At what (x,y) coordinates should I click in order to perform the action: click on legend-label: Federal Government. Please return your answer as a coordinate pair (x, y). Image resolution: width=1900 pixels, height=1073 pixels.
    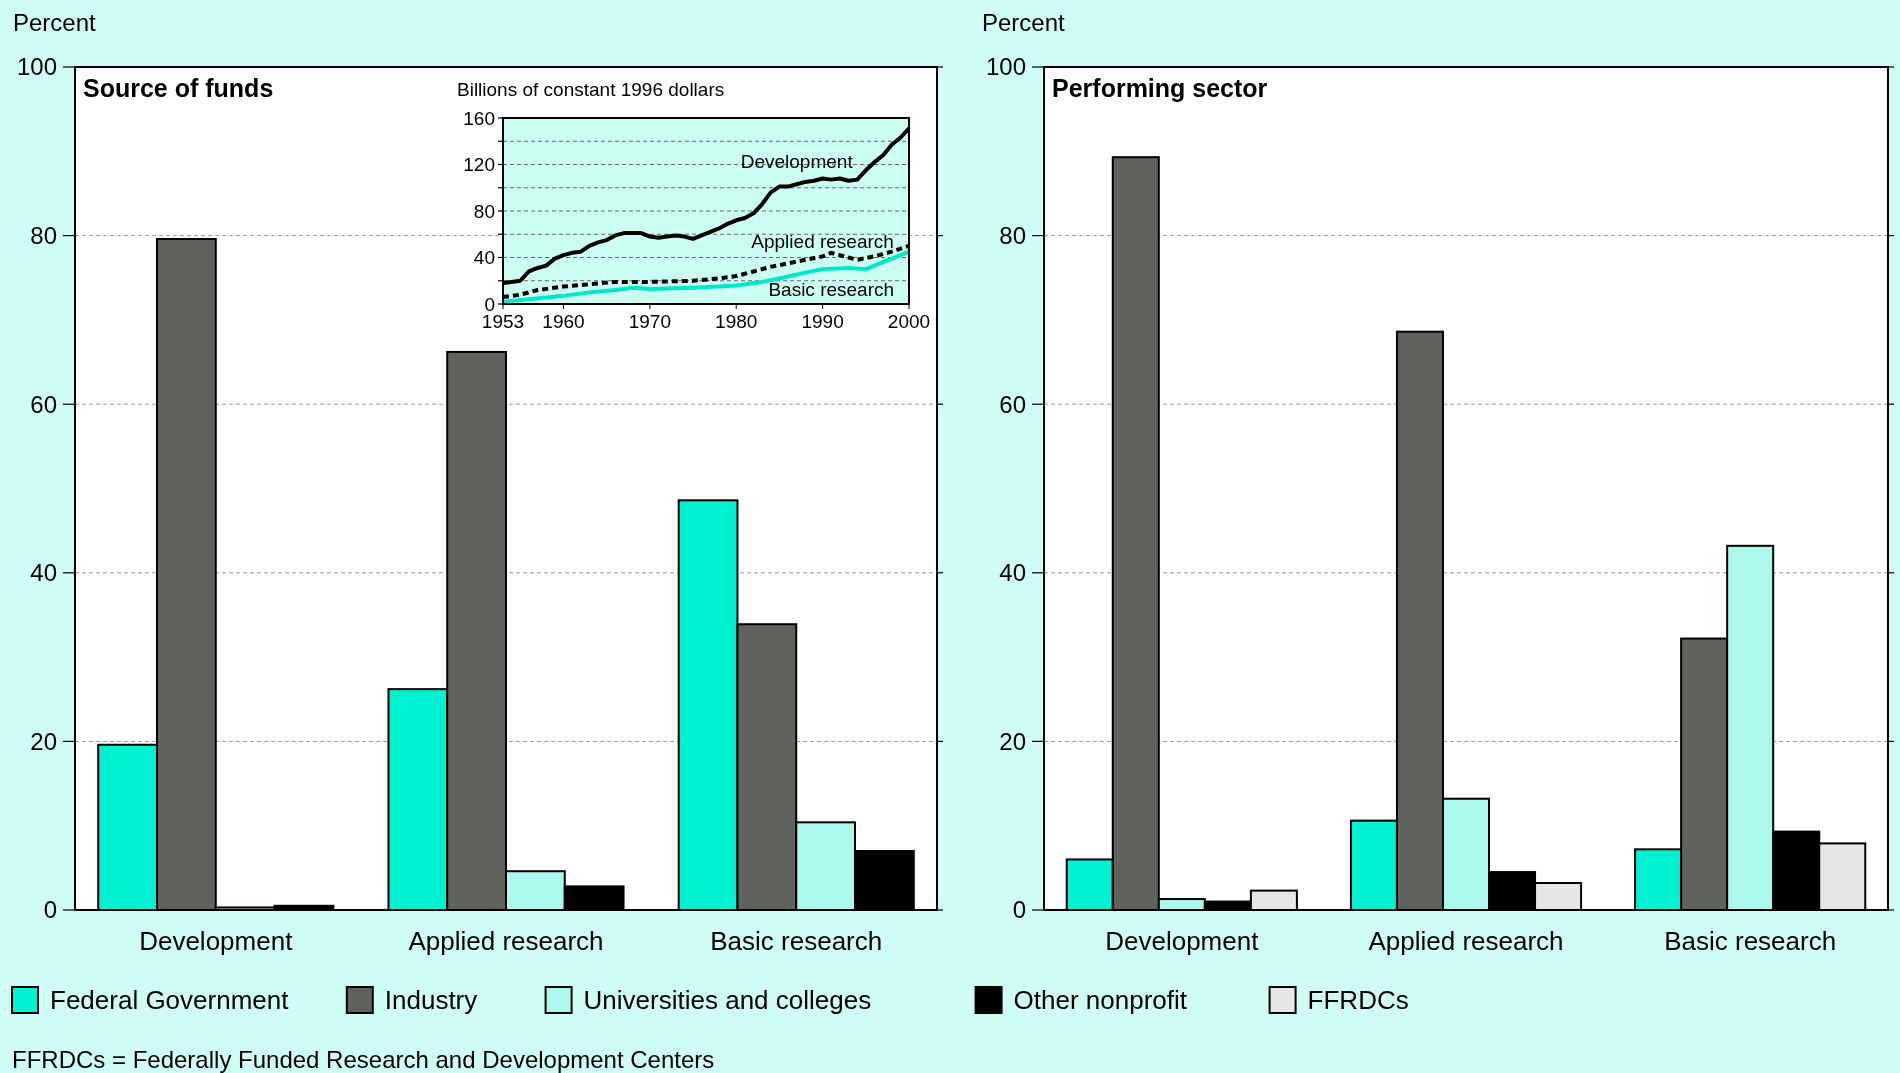
    Looking at the image, I should click on (170, 1000).